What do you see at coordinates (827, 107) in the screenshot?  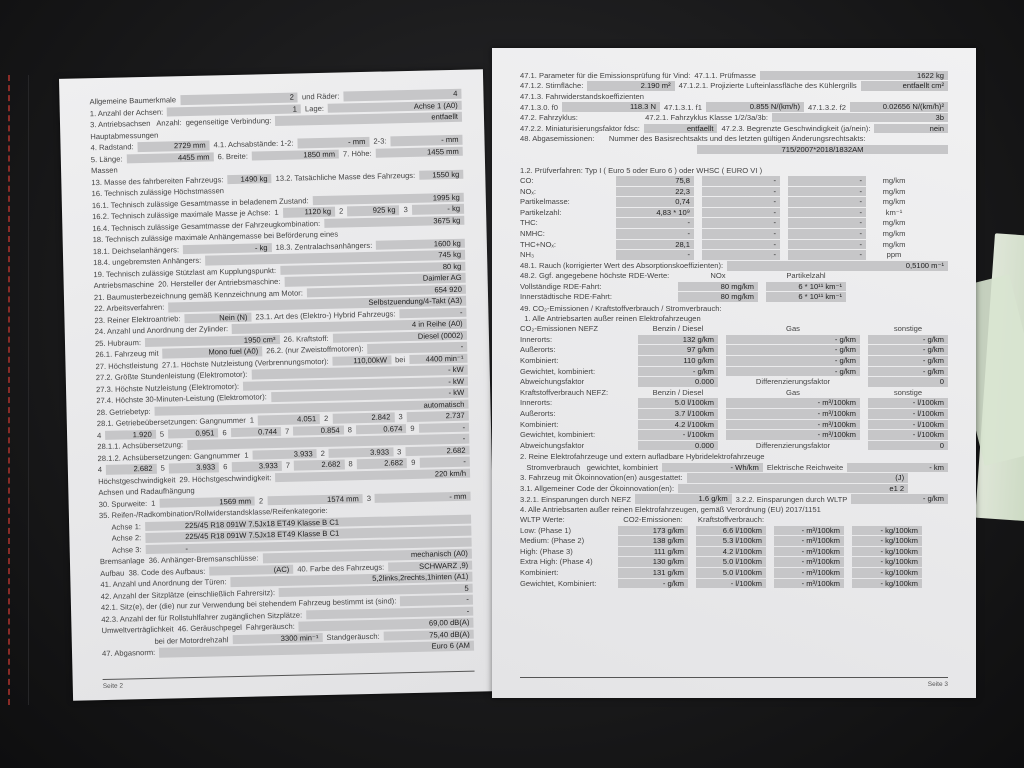 I see `field-label: 47.1.3.2. f2` at bounding box center [827, 107].